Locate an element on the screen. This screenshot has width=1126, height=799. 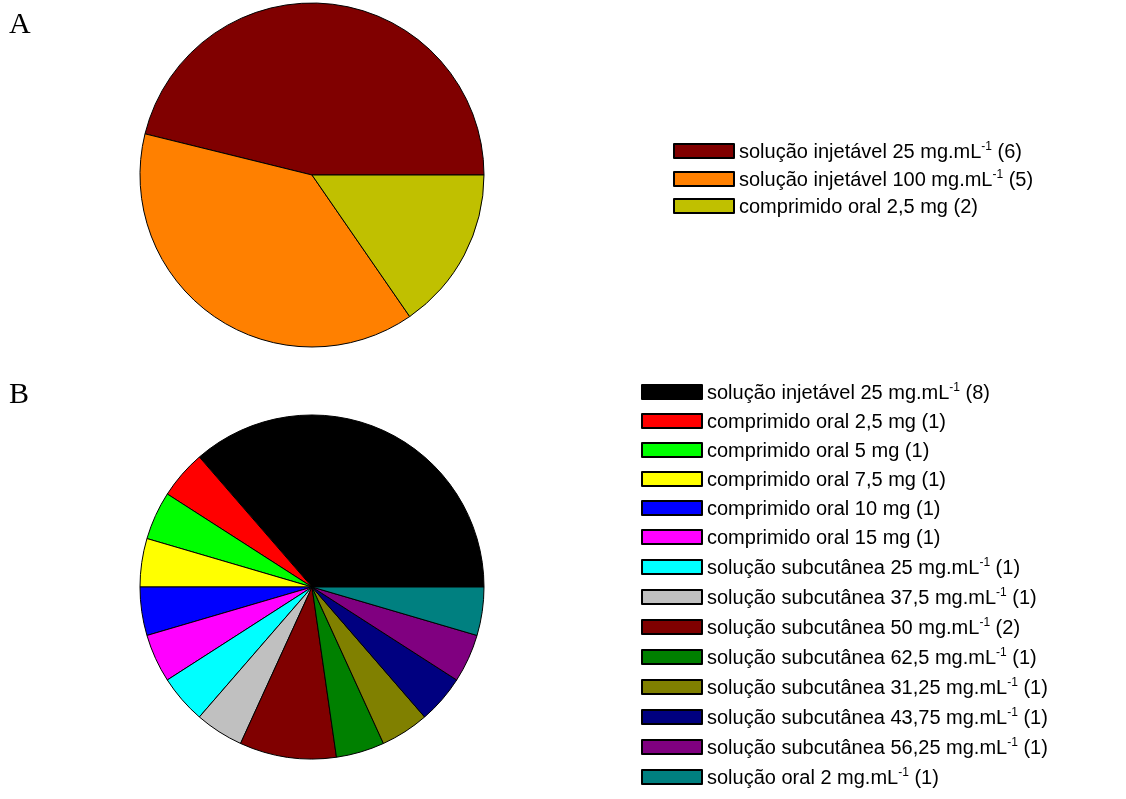
chart-title: B is located at coordinates (19, 392).